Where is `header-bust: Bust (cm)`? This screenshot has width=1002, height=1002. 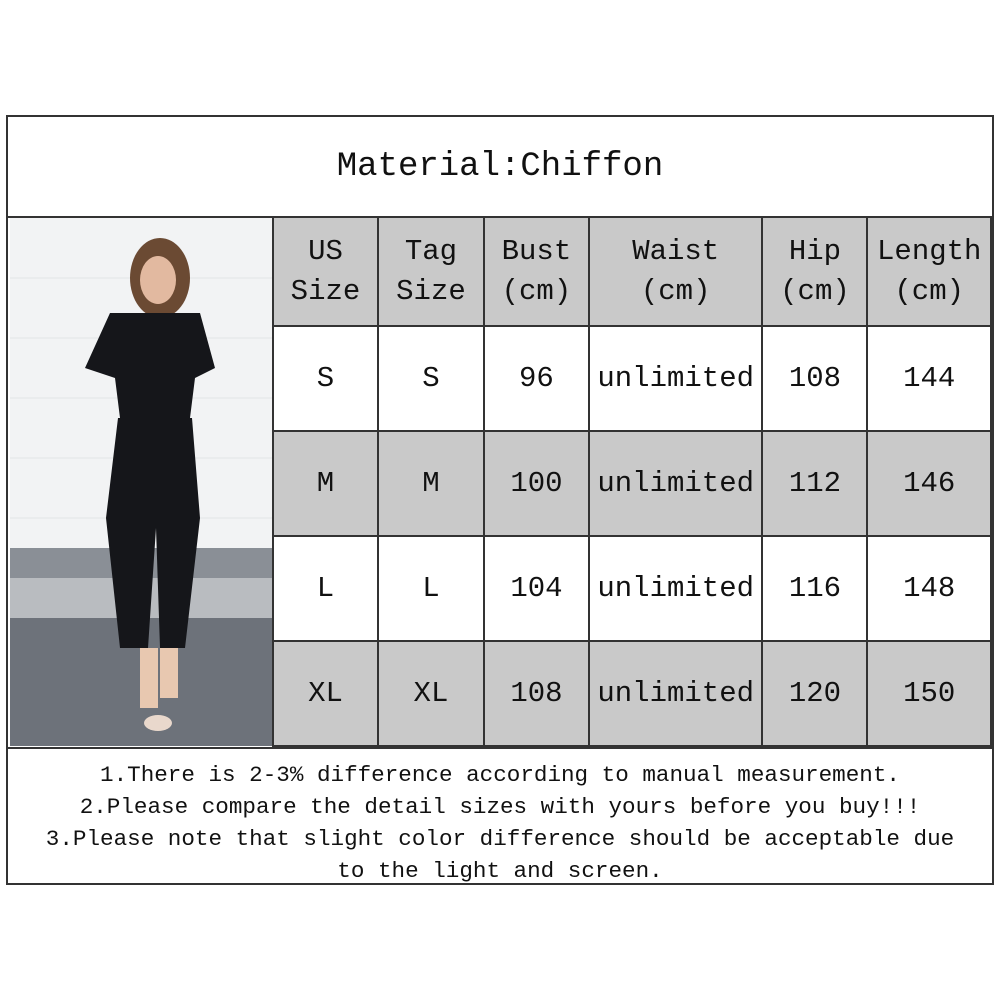 header-bust: Bust (cm) is located at coordinates (536, 271).